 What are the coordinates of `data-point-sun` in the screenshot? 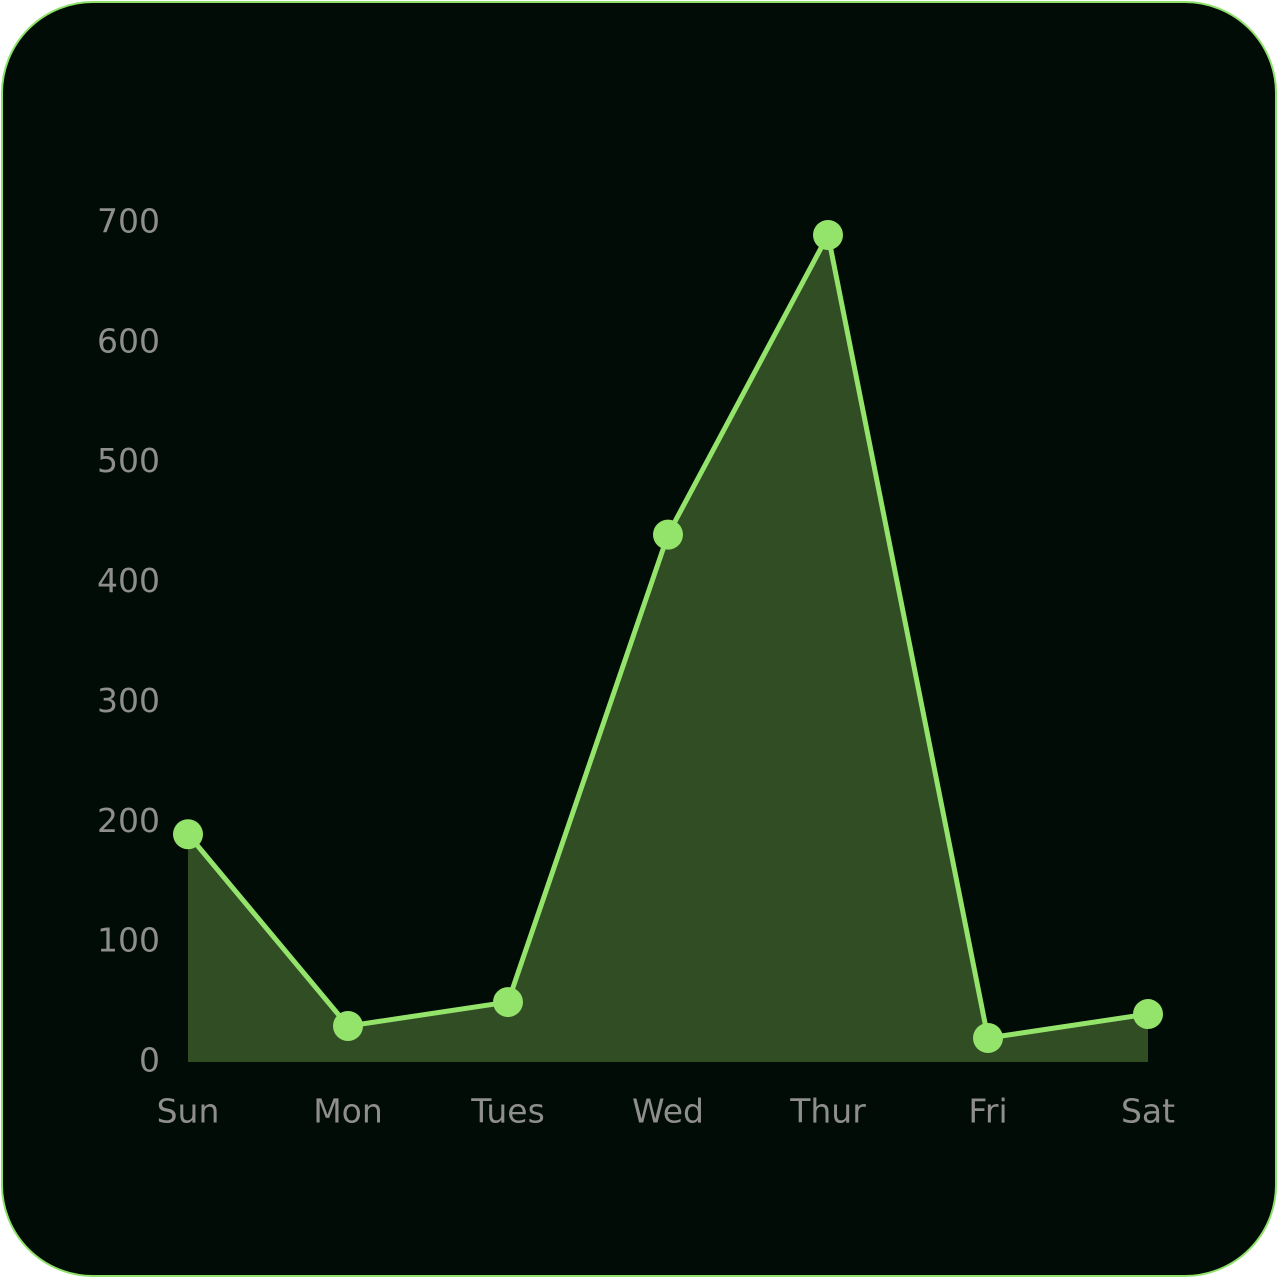 It's located at (188, 834).